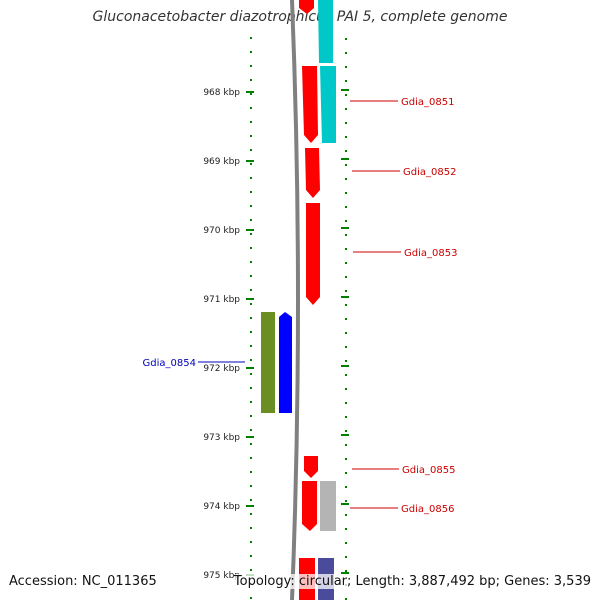 The height and width of the screenshot is (600, 600). Describe the element at coordinates (328, 506) in the screenshot. I see `cds-grey-block` at that location.